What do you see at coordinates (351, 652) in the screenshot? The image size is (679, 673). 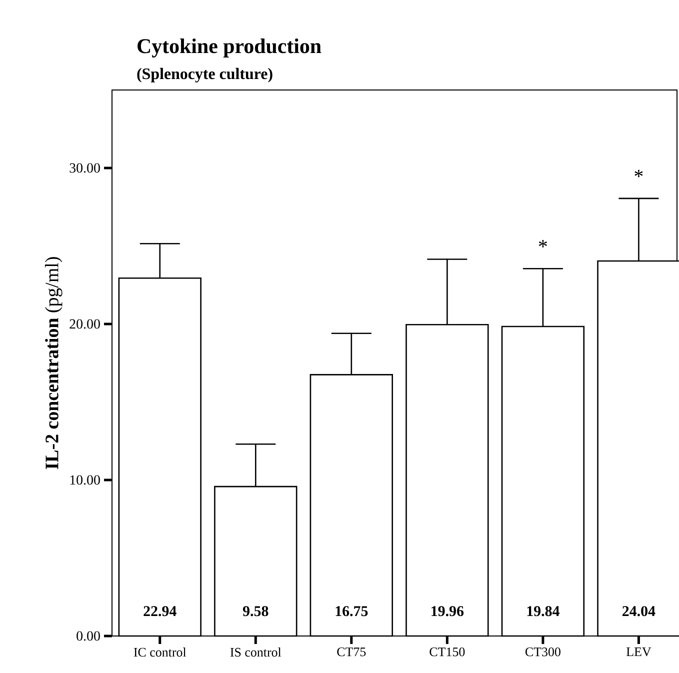 I see `x-tick-label: CT75` at bounding box center [351, 652].